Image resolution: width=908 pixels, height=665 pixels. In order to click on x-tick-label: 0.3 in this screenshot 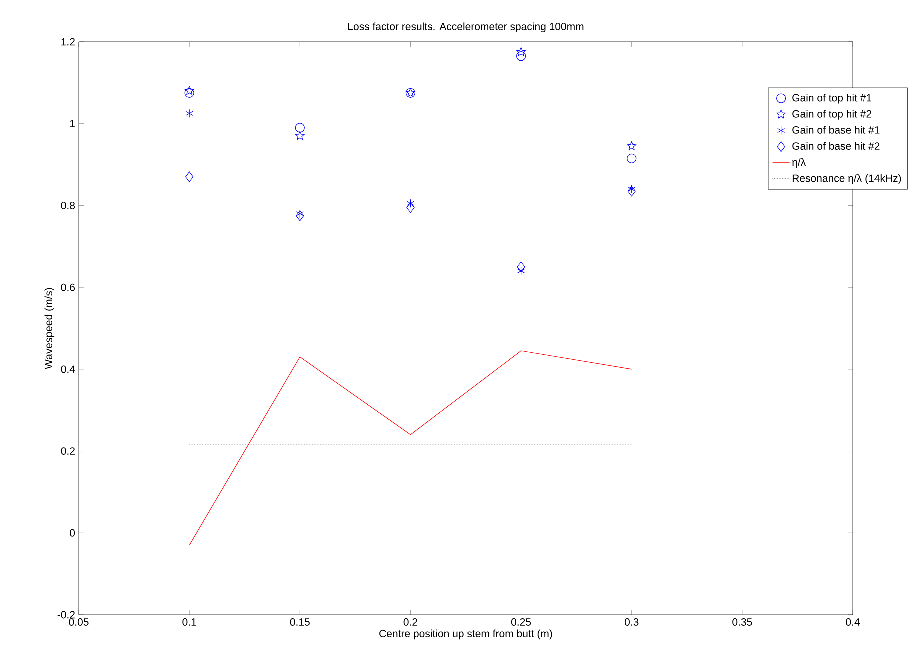, I will do `click(631, 622)`.